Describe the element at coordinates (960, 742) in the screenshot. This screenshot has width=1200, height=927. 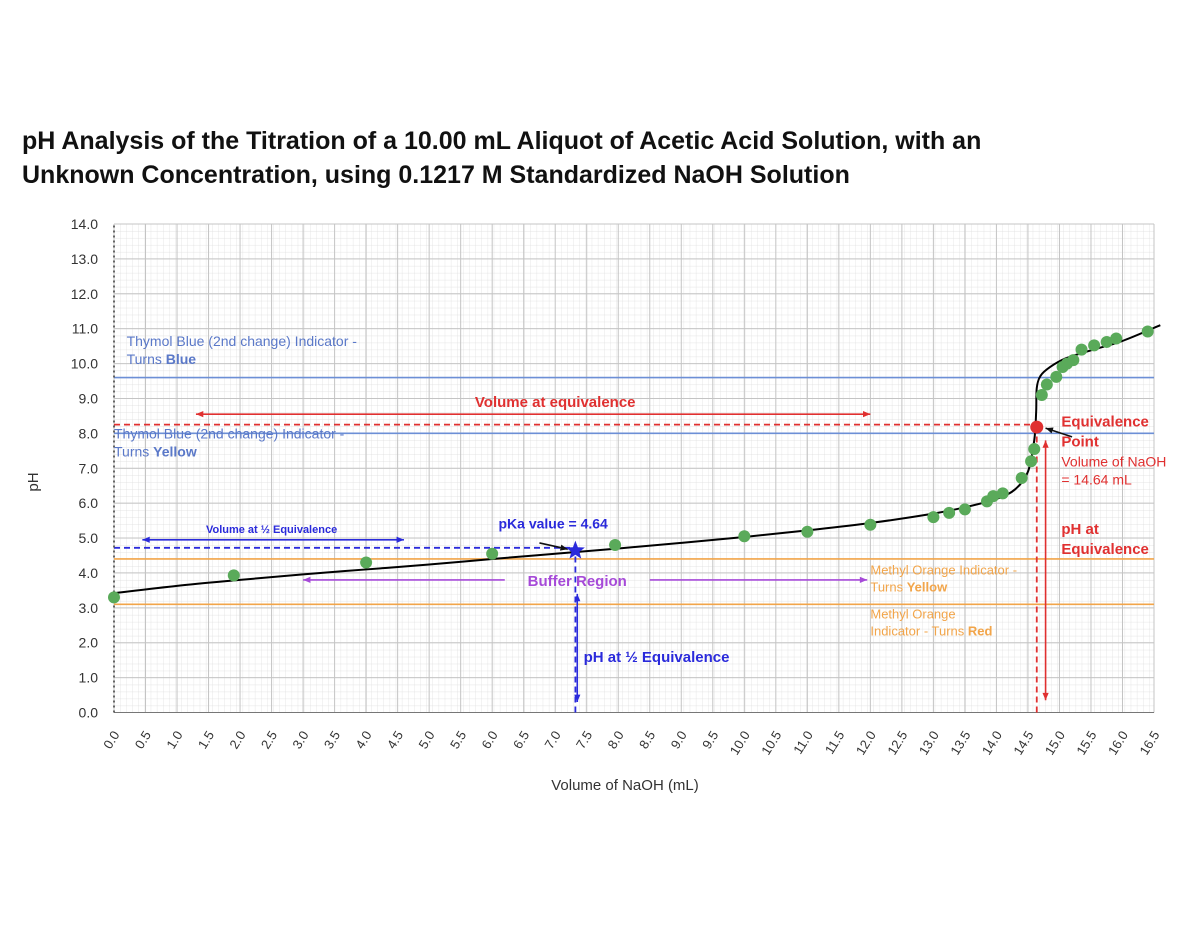
I see `x-tick-label: 13.5` at that location.